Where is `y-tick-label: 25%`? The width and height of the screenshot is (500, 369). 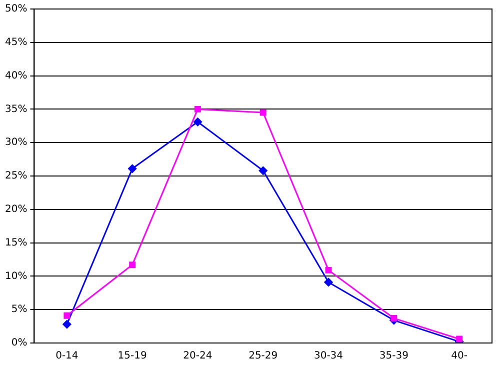 y-tick-label: 25% is located at coordinates (16, 176).